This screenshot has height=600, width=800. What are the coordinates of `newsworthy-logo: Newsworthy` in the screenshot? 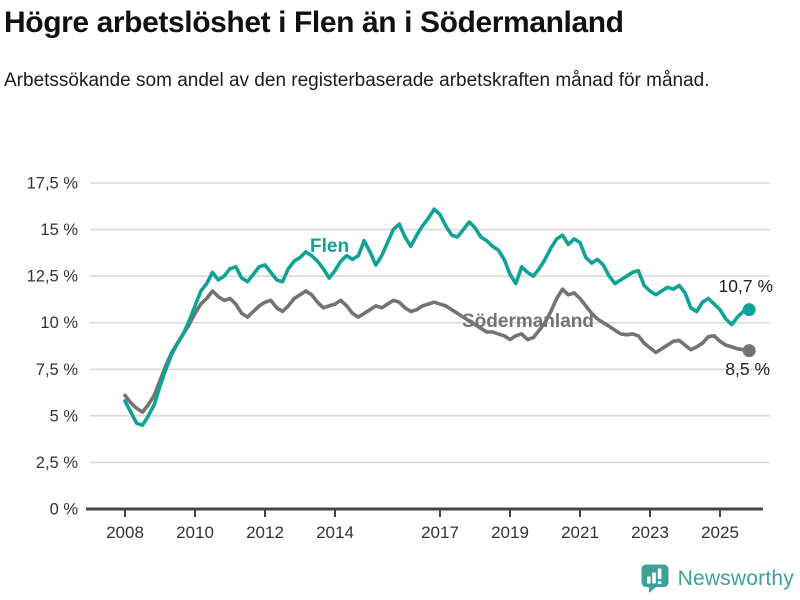 It's located at (717, 578).